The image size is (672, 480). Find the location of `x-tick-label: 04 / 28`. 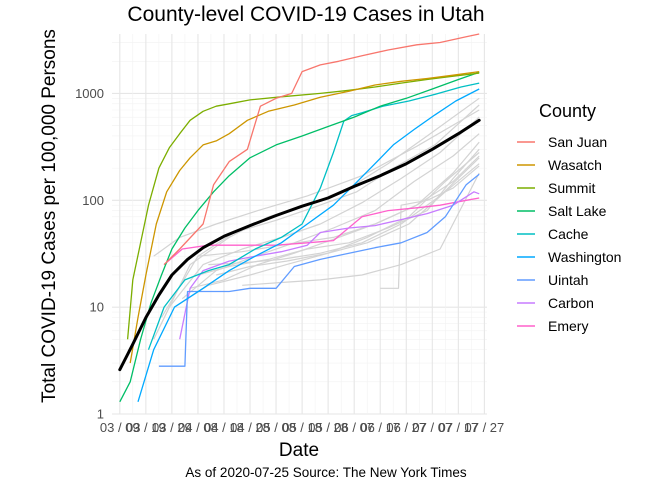

x-tick-label: 04 / 28 is located at coordinates (250, 427).